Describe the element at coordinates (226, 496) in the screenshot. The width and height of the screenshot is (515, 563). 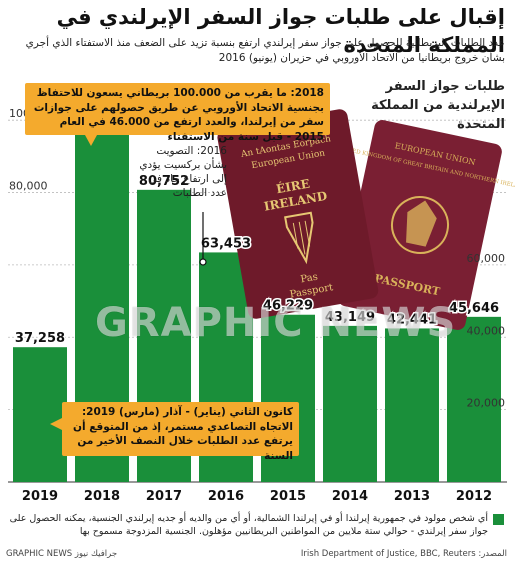
I see `category-label: 2016` at that location.